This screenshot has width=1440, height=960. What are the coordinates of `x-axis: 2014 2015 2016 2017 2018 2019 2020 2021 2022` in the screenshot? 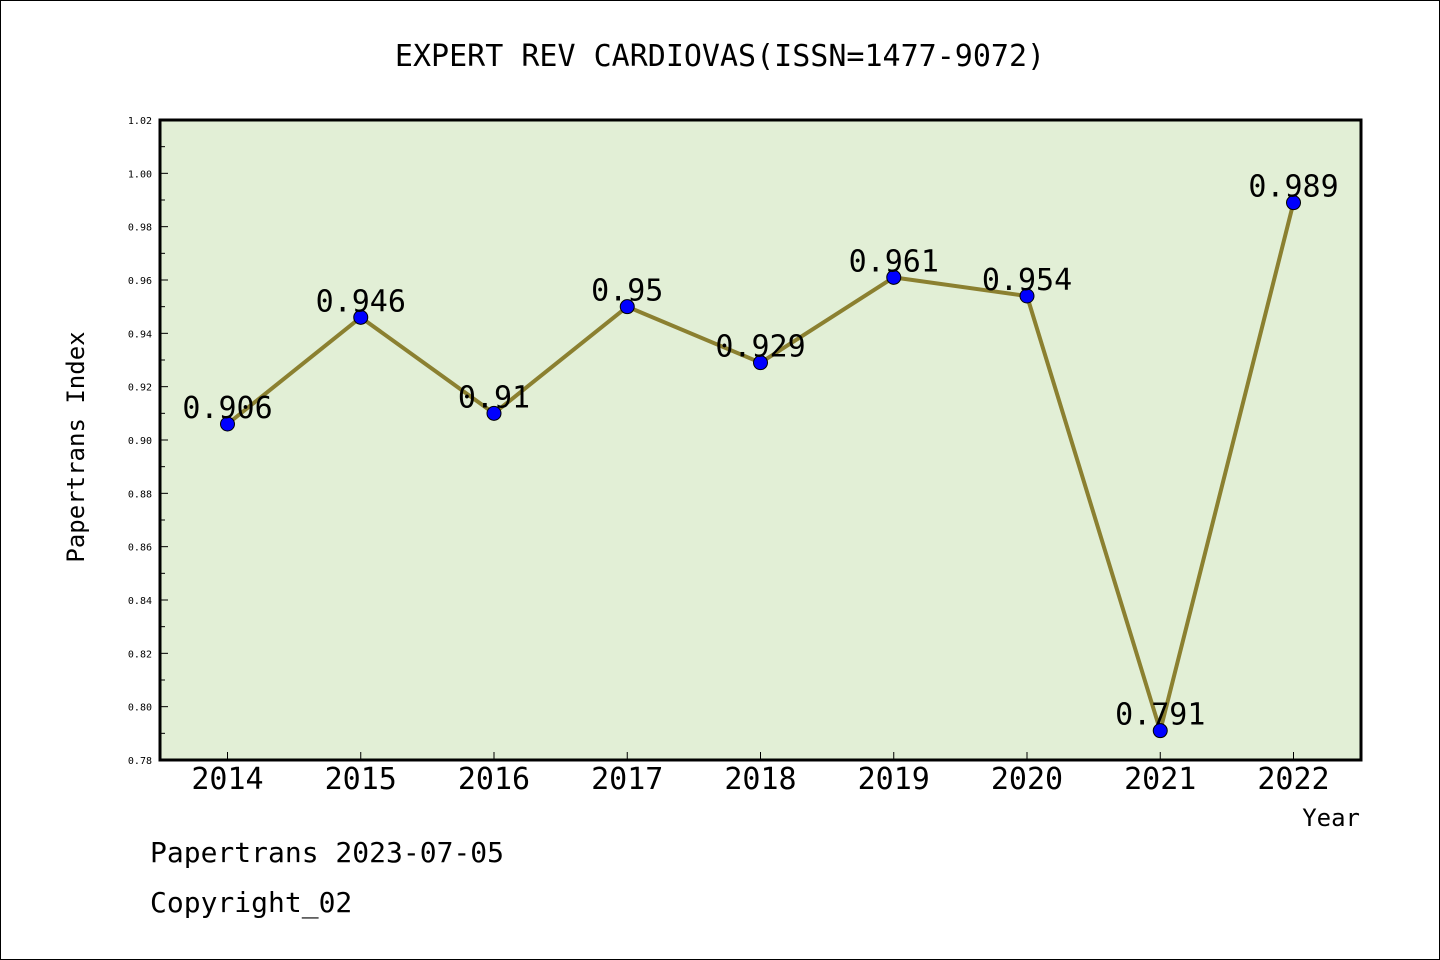 It's located at (760, 774).